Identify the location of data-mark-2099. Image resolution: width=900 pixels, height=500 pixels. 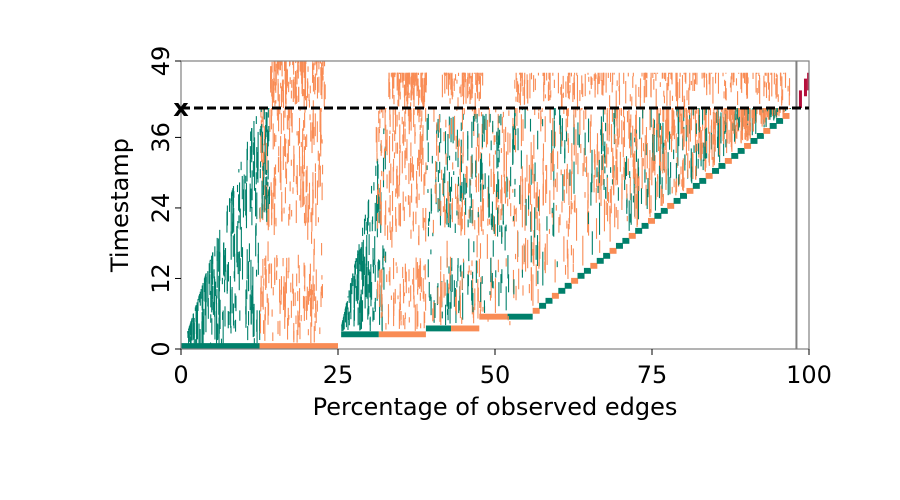
(673, 115).